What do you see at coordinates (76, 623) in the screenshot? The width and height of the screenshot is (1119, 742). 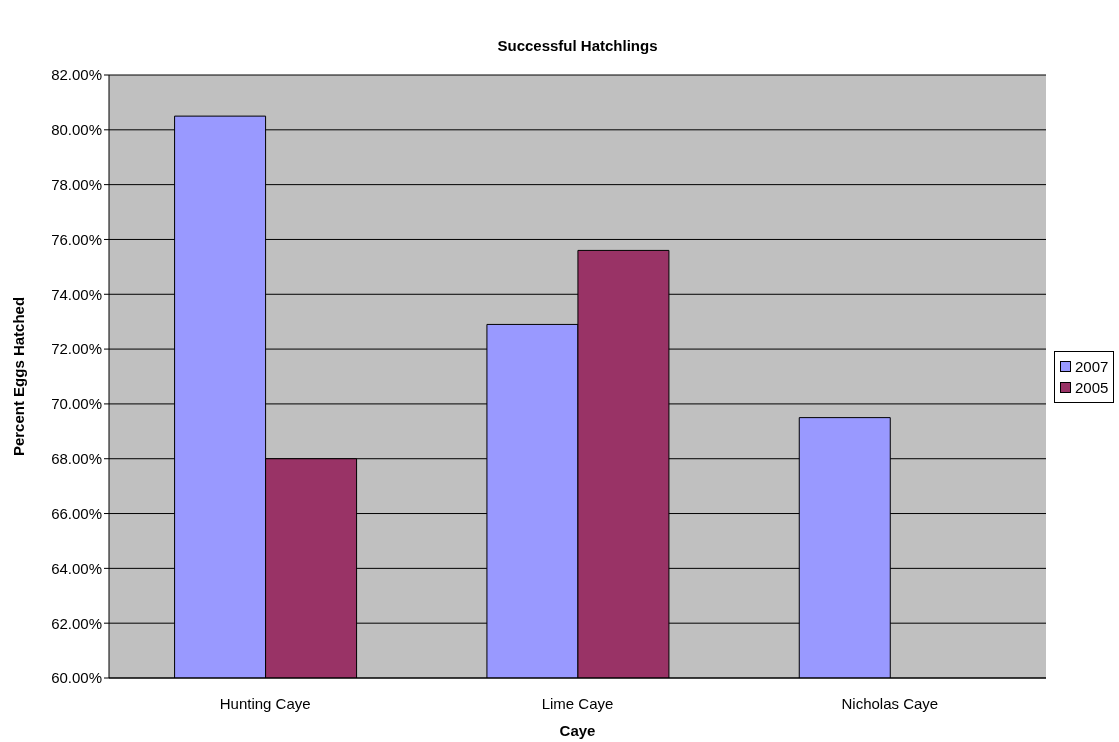 I see `y-tick-label: 62.00%` at bounding box center [76, 623].